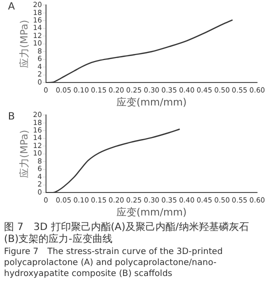 This screenshot has height=300, width=266. What do you see at coordinates (114, 263) in the screenshot?
I see `caption: Figure 7 The stress-strain curve of the 3D-printed polycaprolactone (A) and polycaprolactone/nano-hydroxyapatite composite (B) scaffolds` at bounding box center [114, 263].